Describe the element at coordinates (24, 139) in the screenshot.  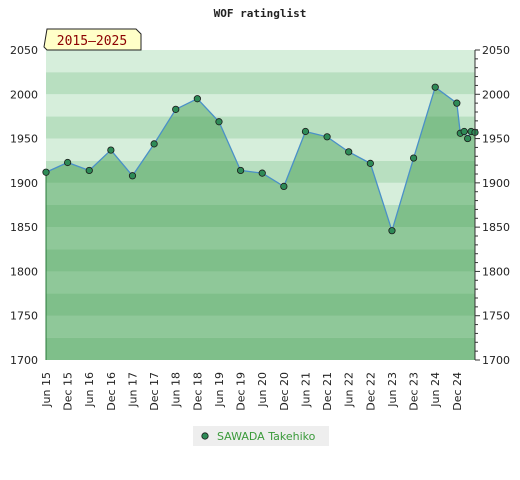
I see `y-tick-label-left: 1950` at that location.